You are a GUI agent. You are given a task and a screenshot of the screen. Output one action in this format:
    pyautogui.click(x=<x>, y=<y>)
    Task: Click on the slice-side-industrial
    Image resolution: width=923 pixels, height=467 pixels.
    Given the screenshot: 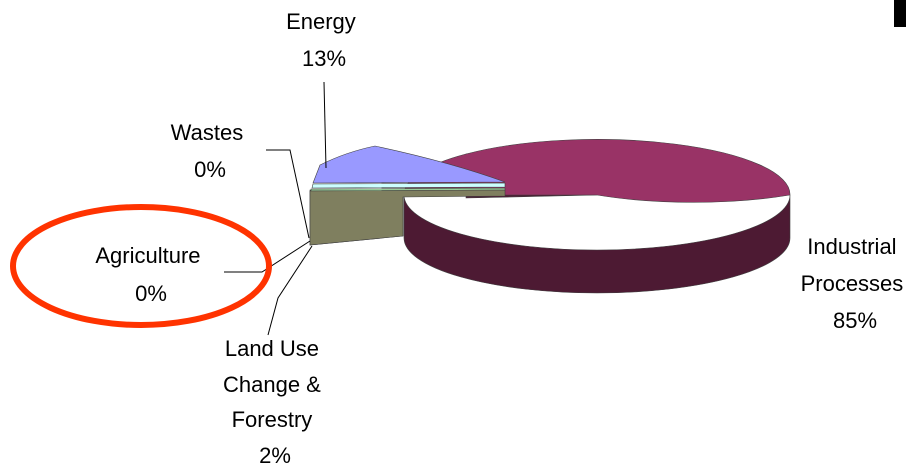 What is the action you would take?
    pyautogui.click(x=597, y=244)
    